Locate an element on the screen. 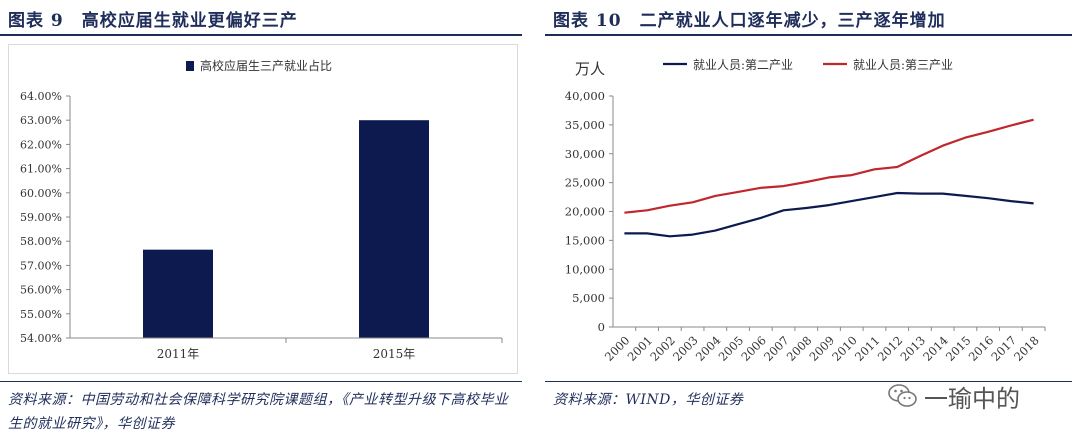  line-y-tick-label: 0 is located at coordinates (601, 327).